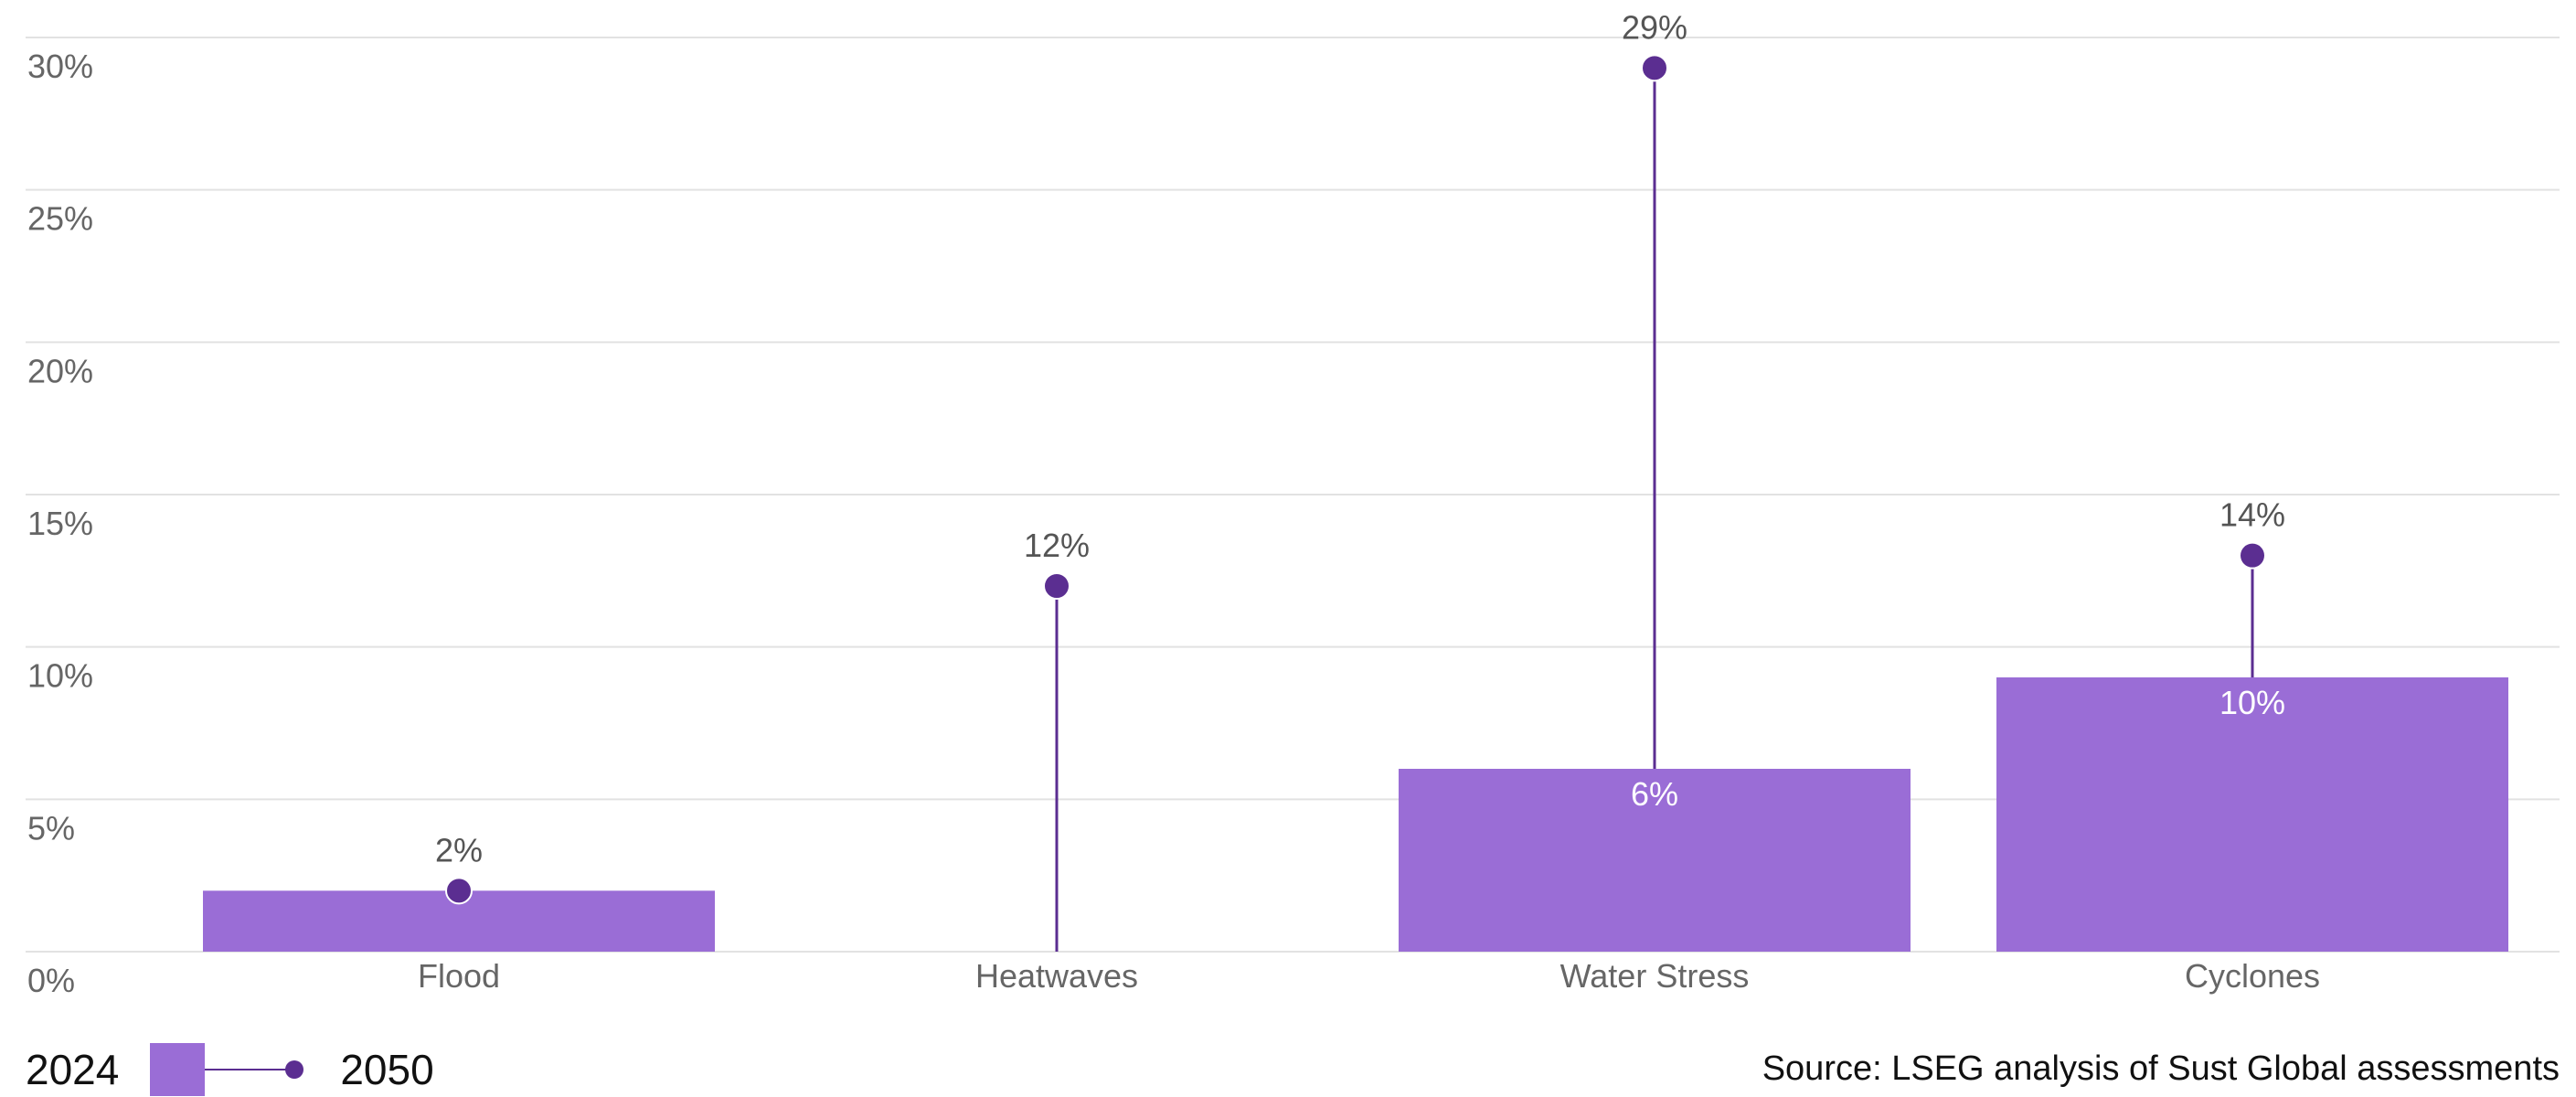 Image resolution: width=2576 pixels, height=1097 pixels. I want to click on legend-line, so click(251, 1069).